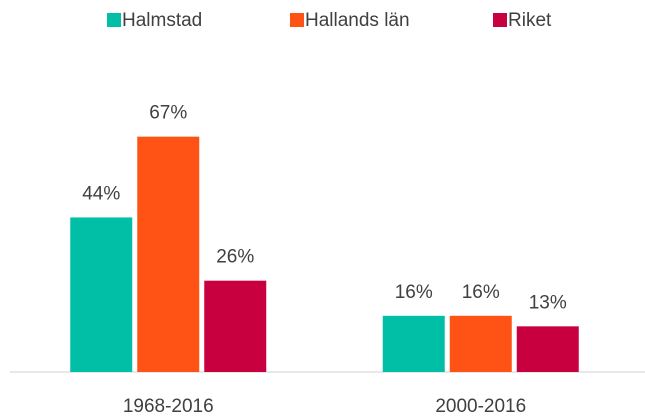 The image size is (645, 418). Describe the element at coordinates (168, 406) in the screenshot. I see `x-tick-label: 1968-2016` at that location.